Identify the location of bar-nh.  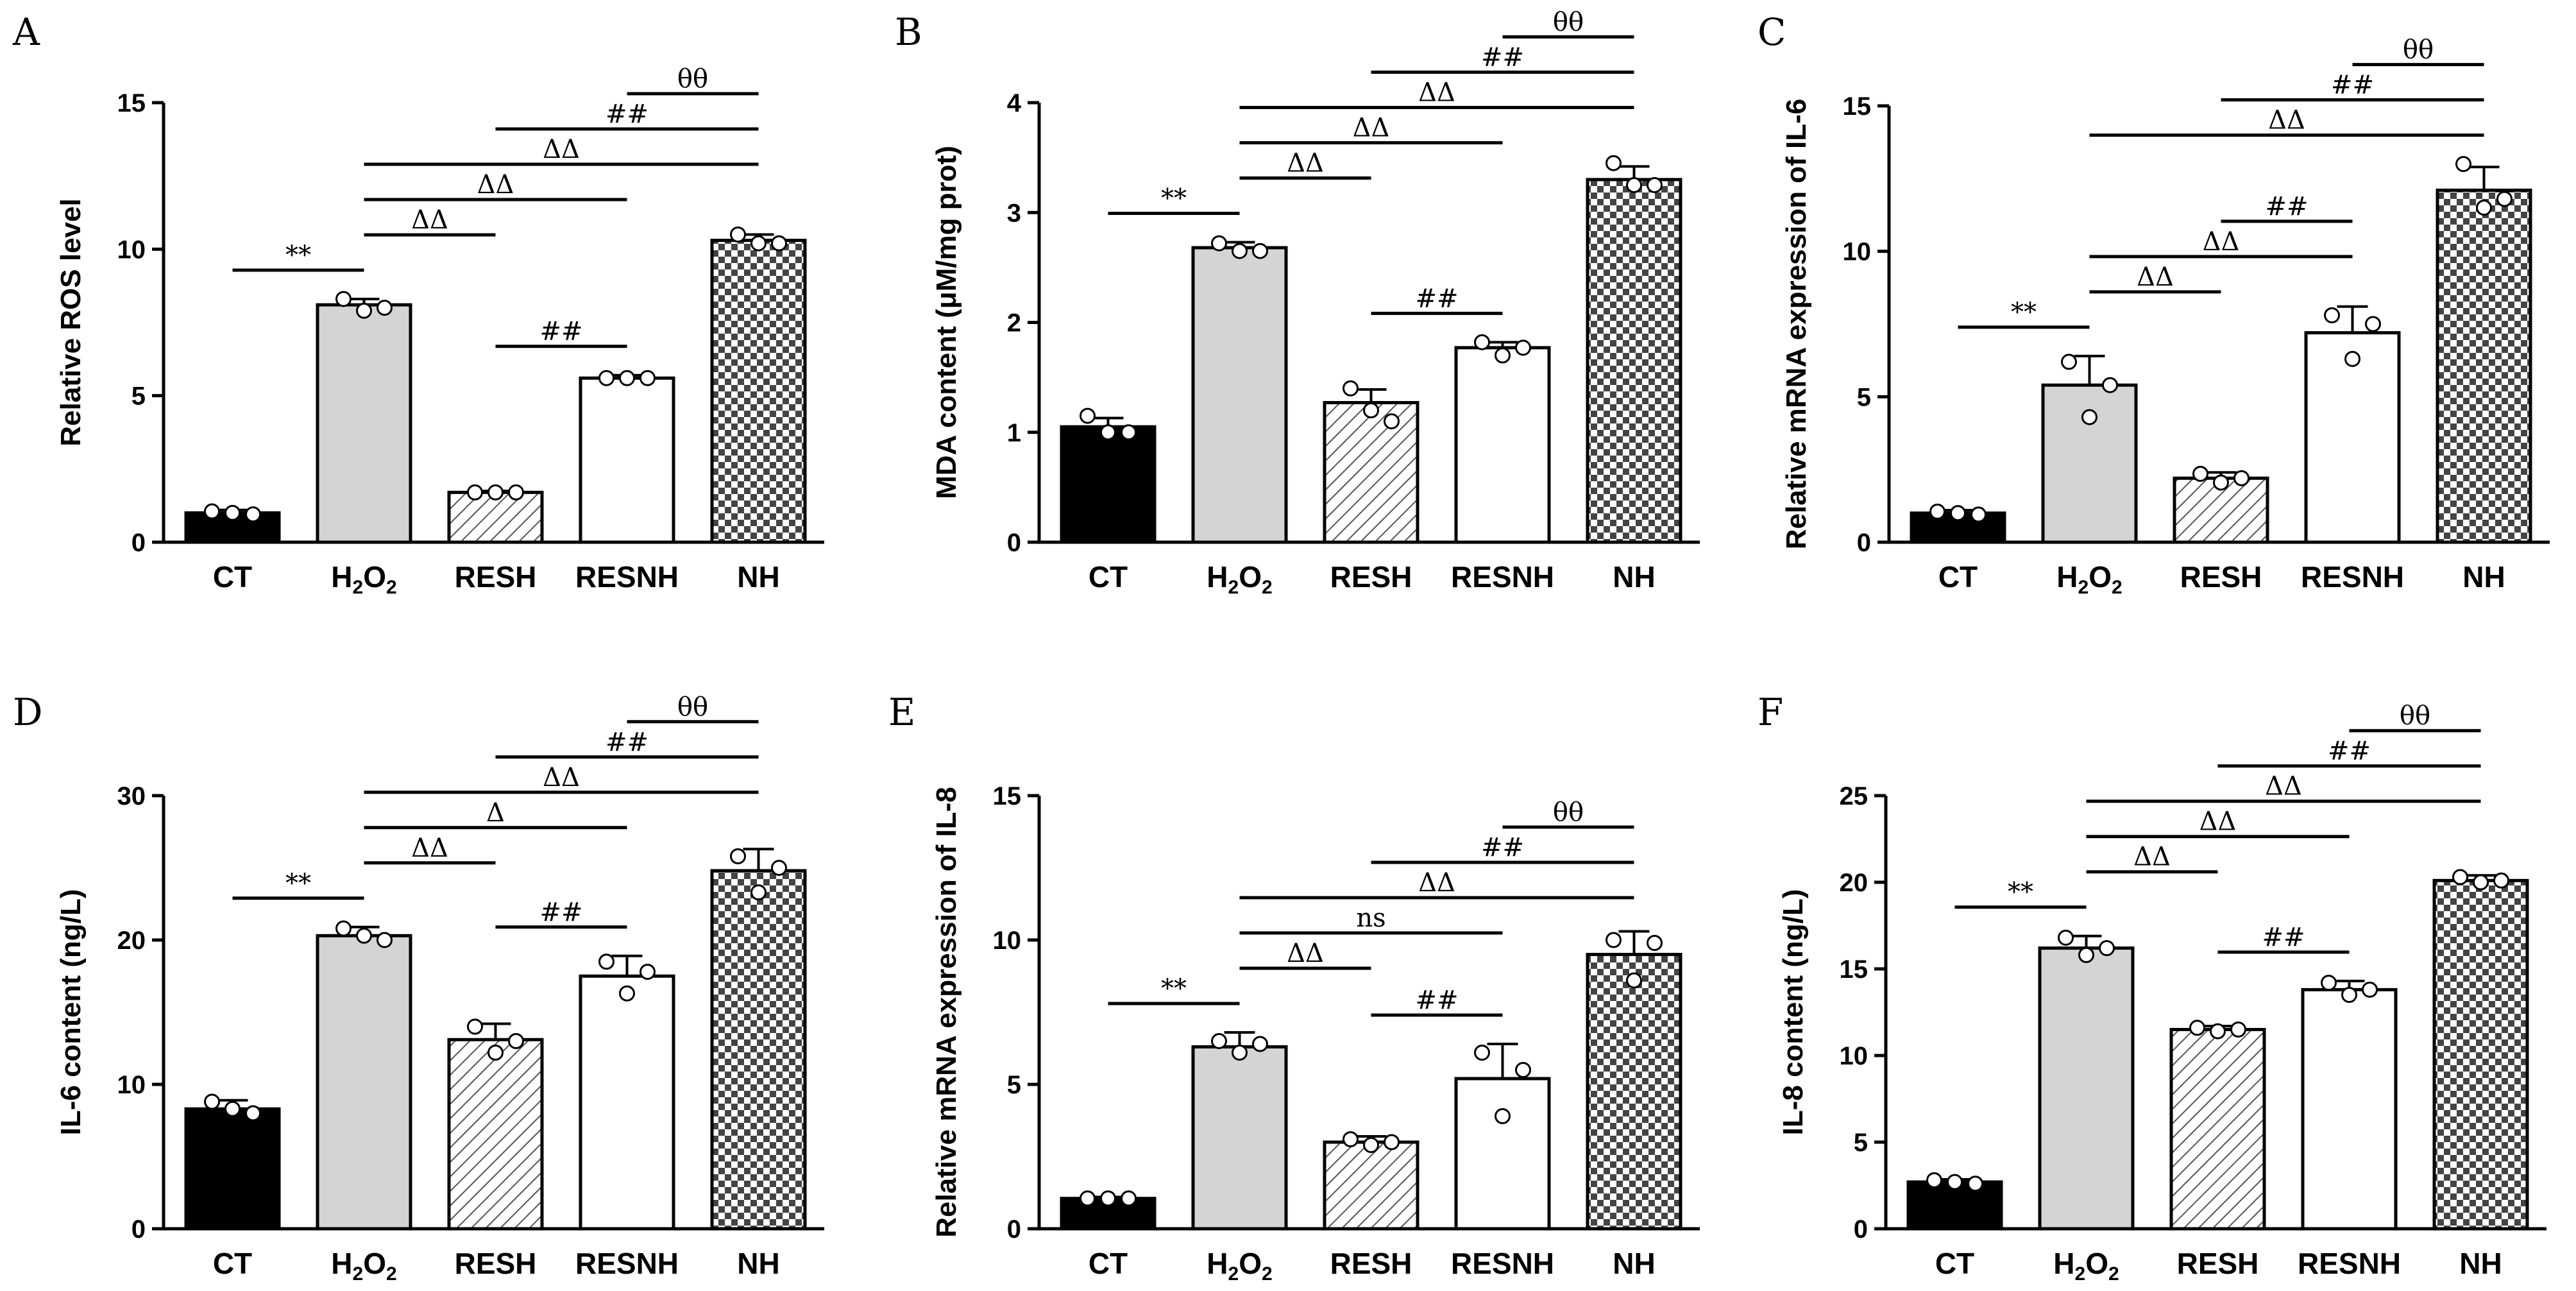
(2480, 1054).